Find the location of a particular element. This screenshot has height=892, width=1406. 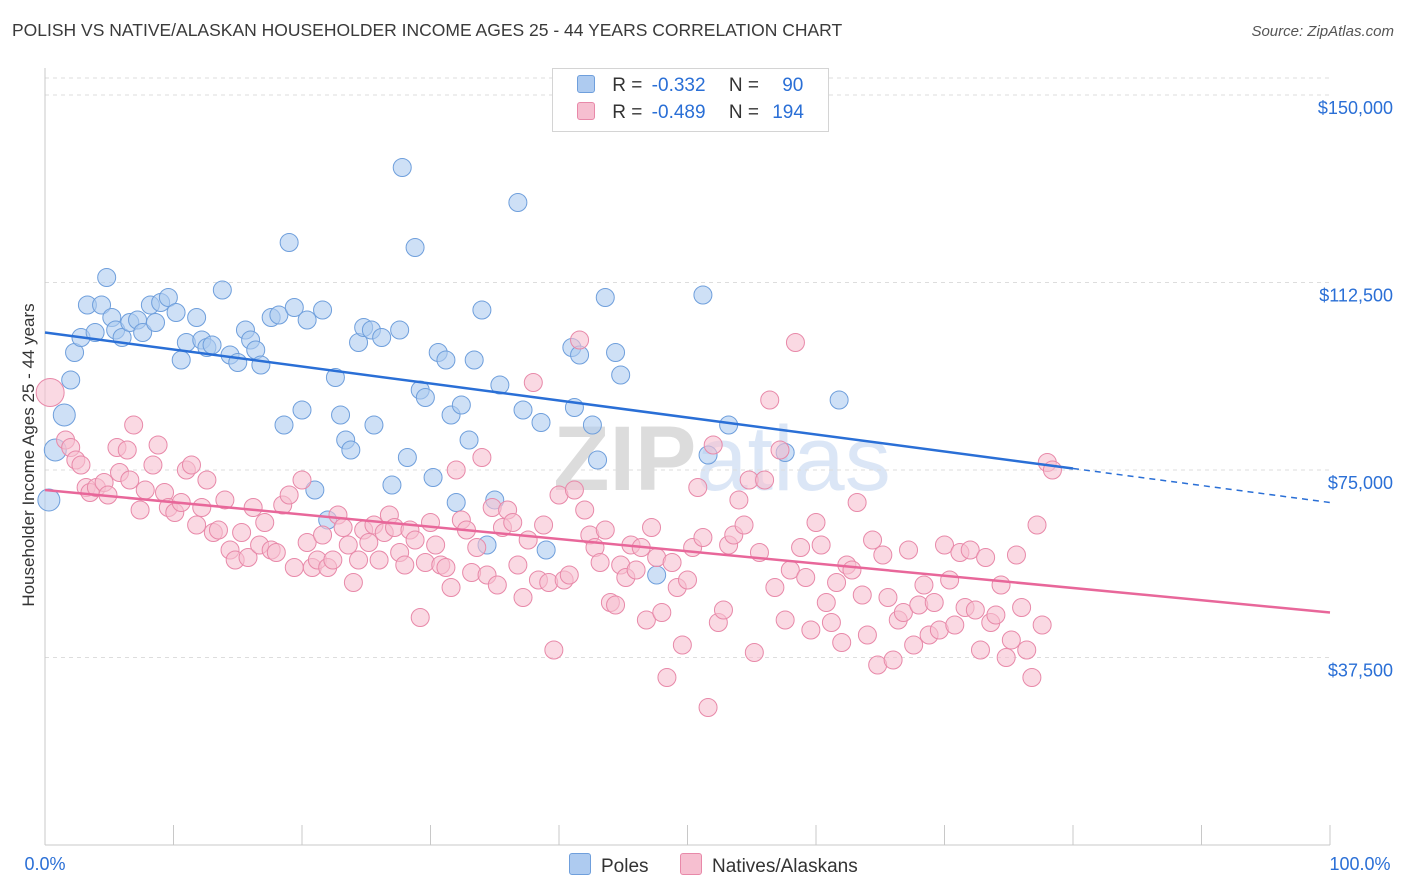

bottom-legend-poles: Poles is located at coordinates (609, 865).